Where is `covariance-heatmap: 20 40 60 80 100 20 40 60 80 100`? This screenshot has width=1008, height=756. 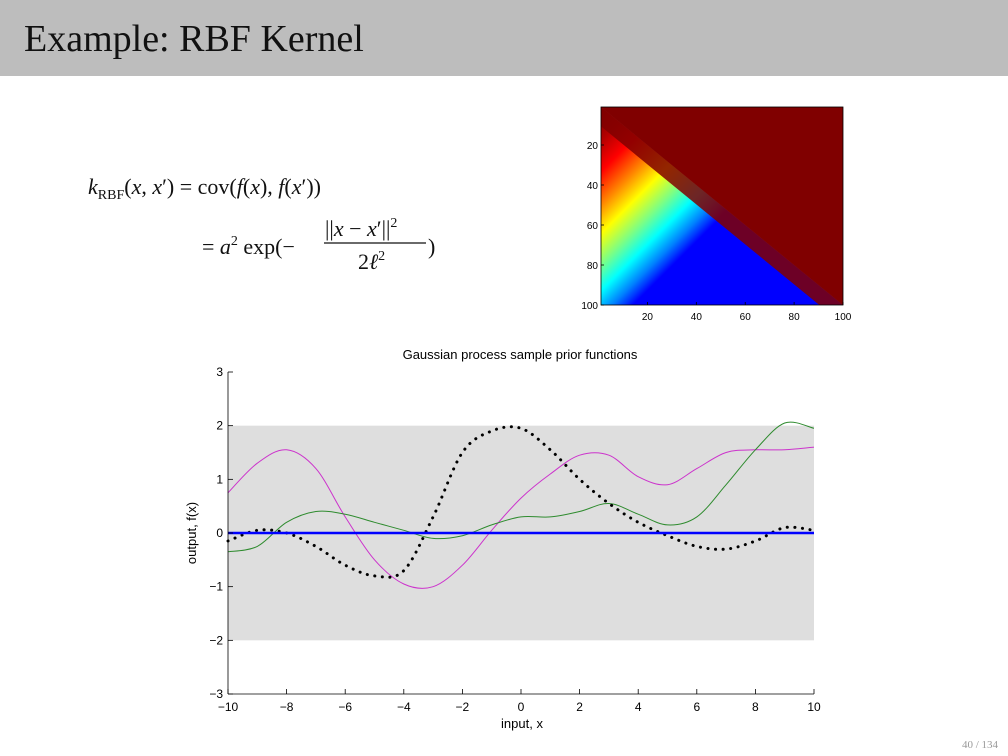 covariance-heatmap: 20 40 60 80 100 20 40 60 80 100 is located at coordinates (716, 214).